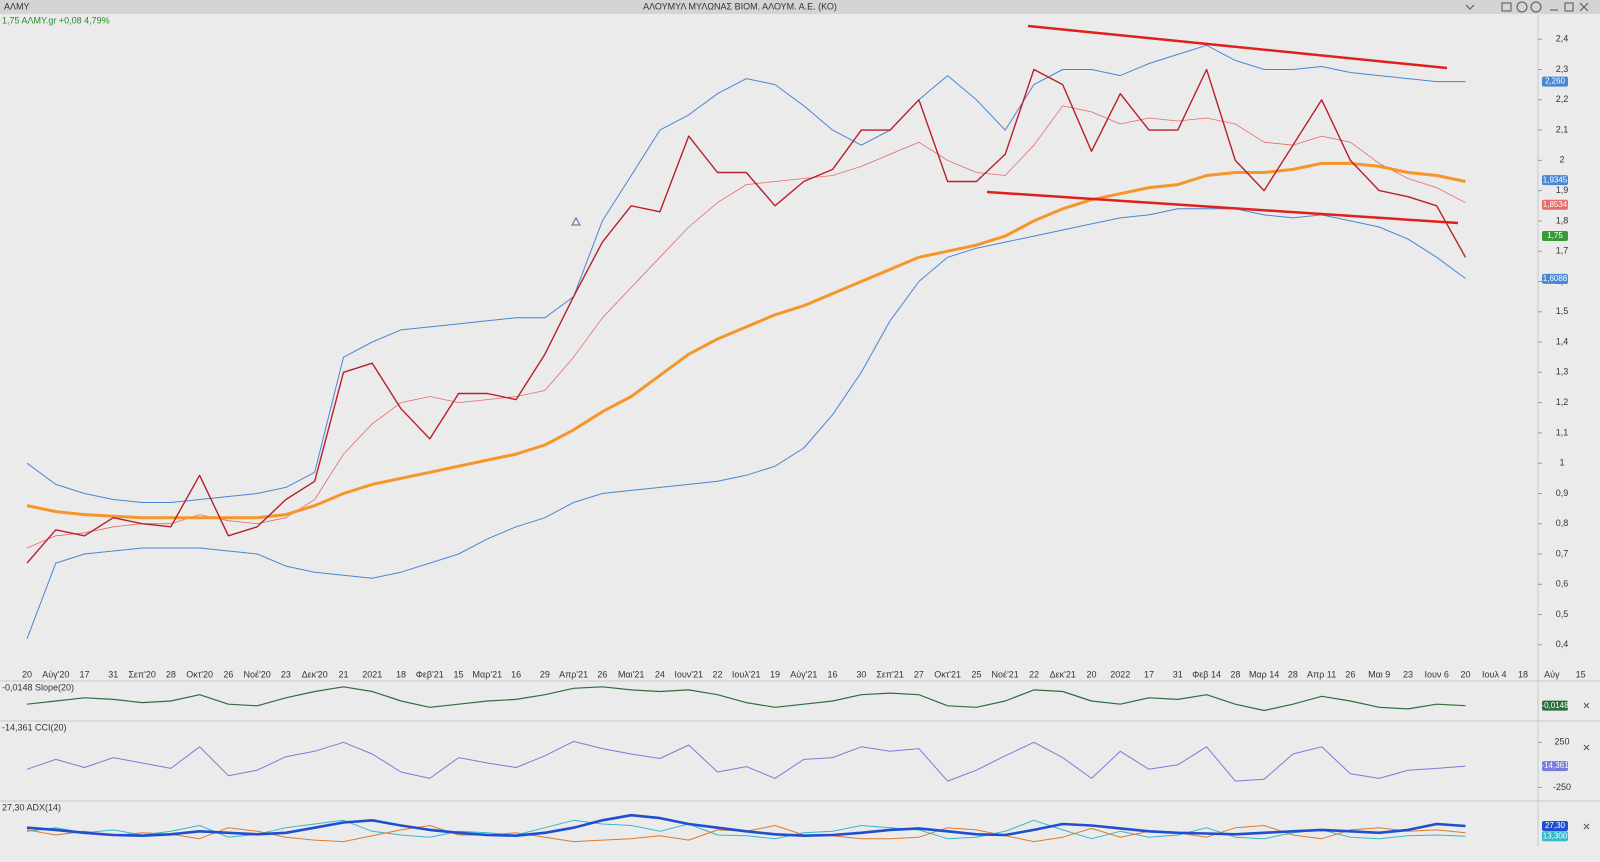  Describe the element at coordinates (1494, 674) in the screenshot. I see `x-tick-label: Ιουλ 4` at that location.